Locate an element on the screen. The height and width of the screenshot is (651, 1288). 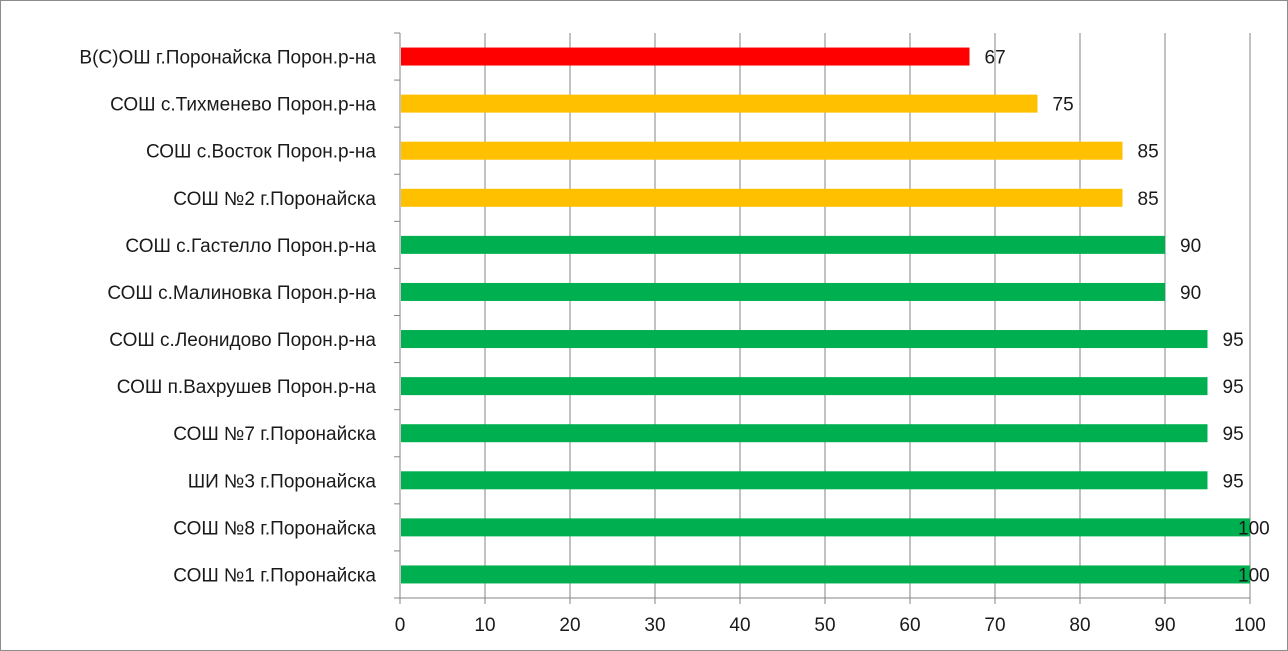
x-tick-label-80: 80 is located at coordinates (1079, 625).